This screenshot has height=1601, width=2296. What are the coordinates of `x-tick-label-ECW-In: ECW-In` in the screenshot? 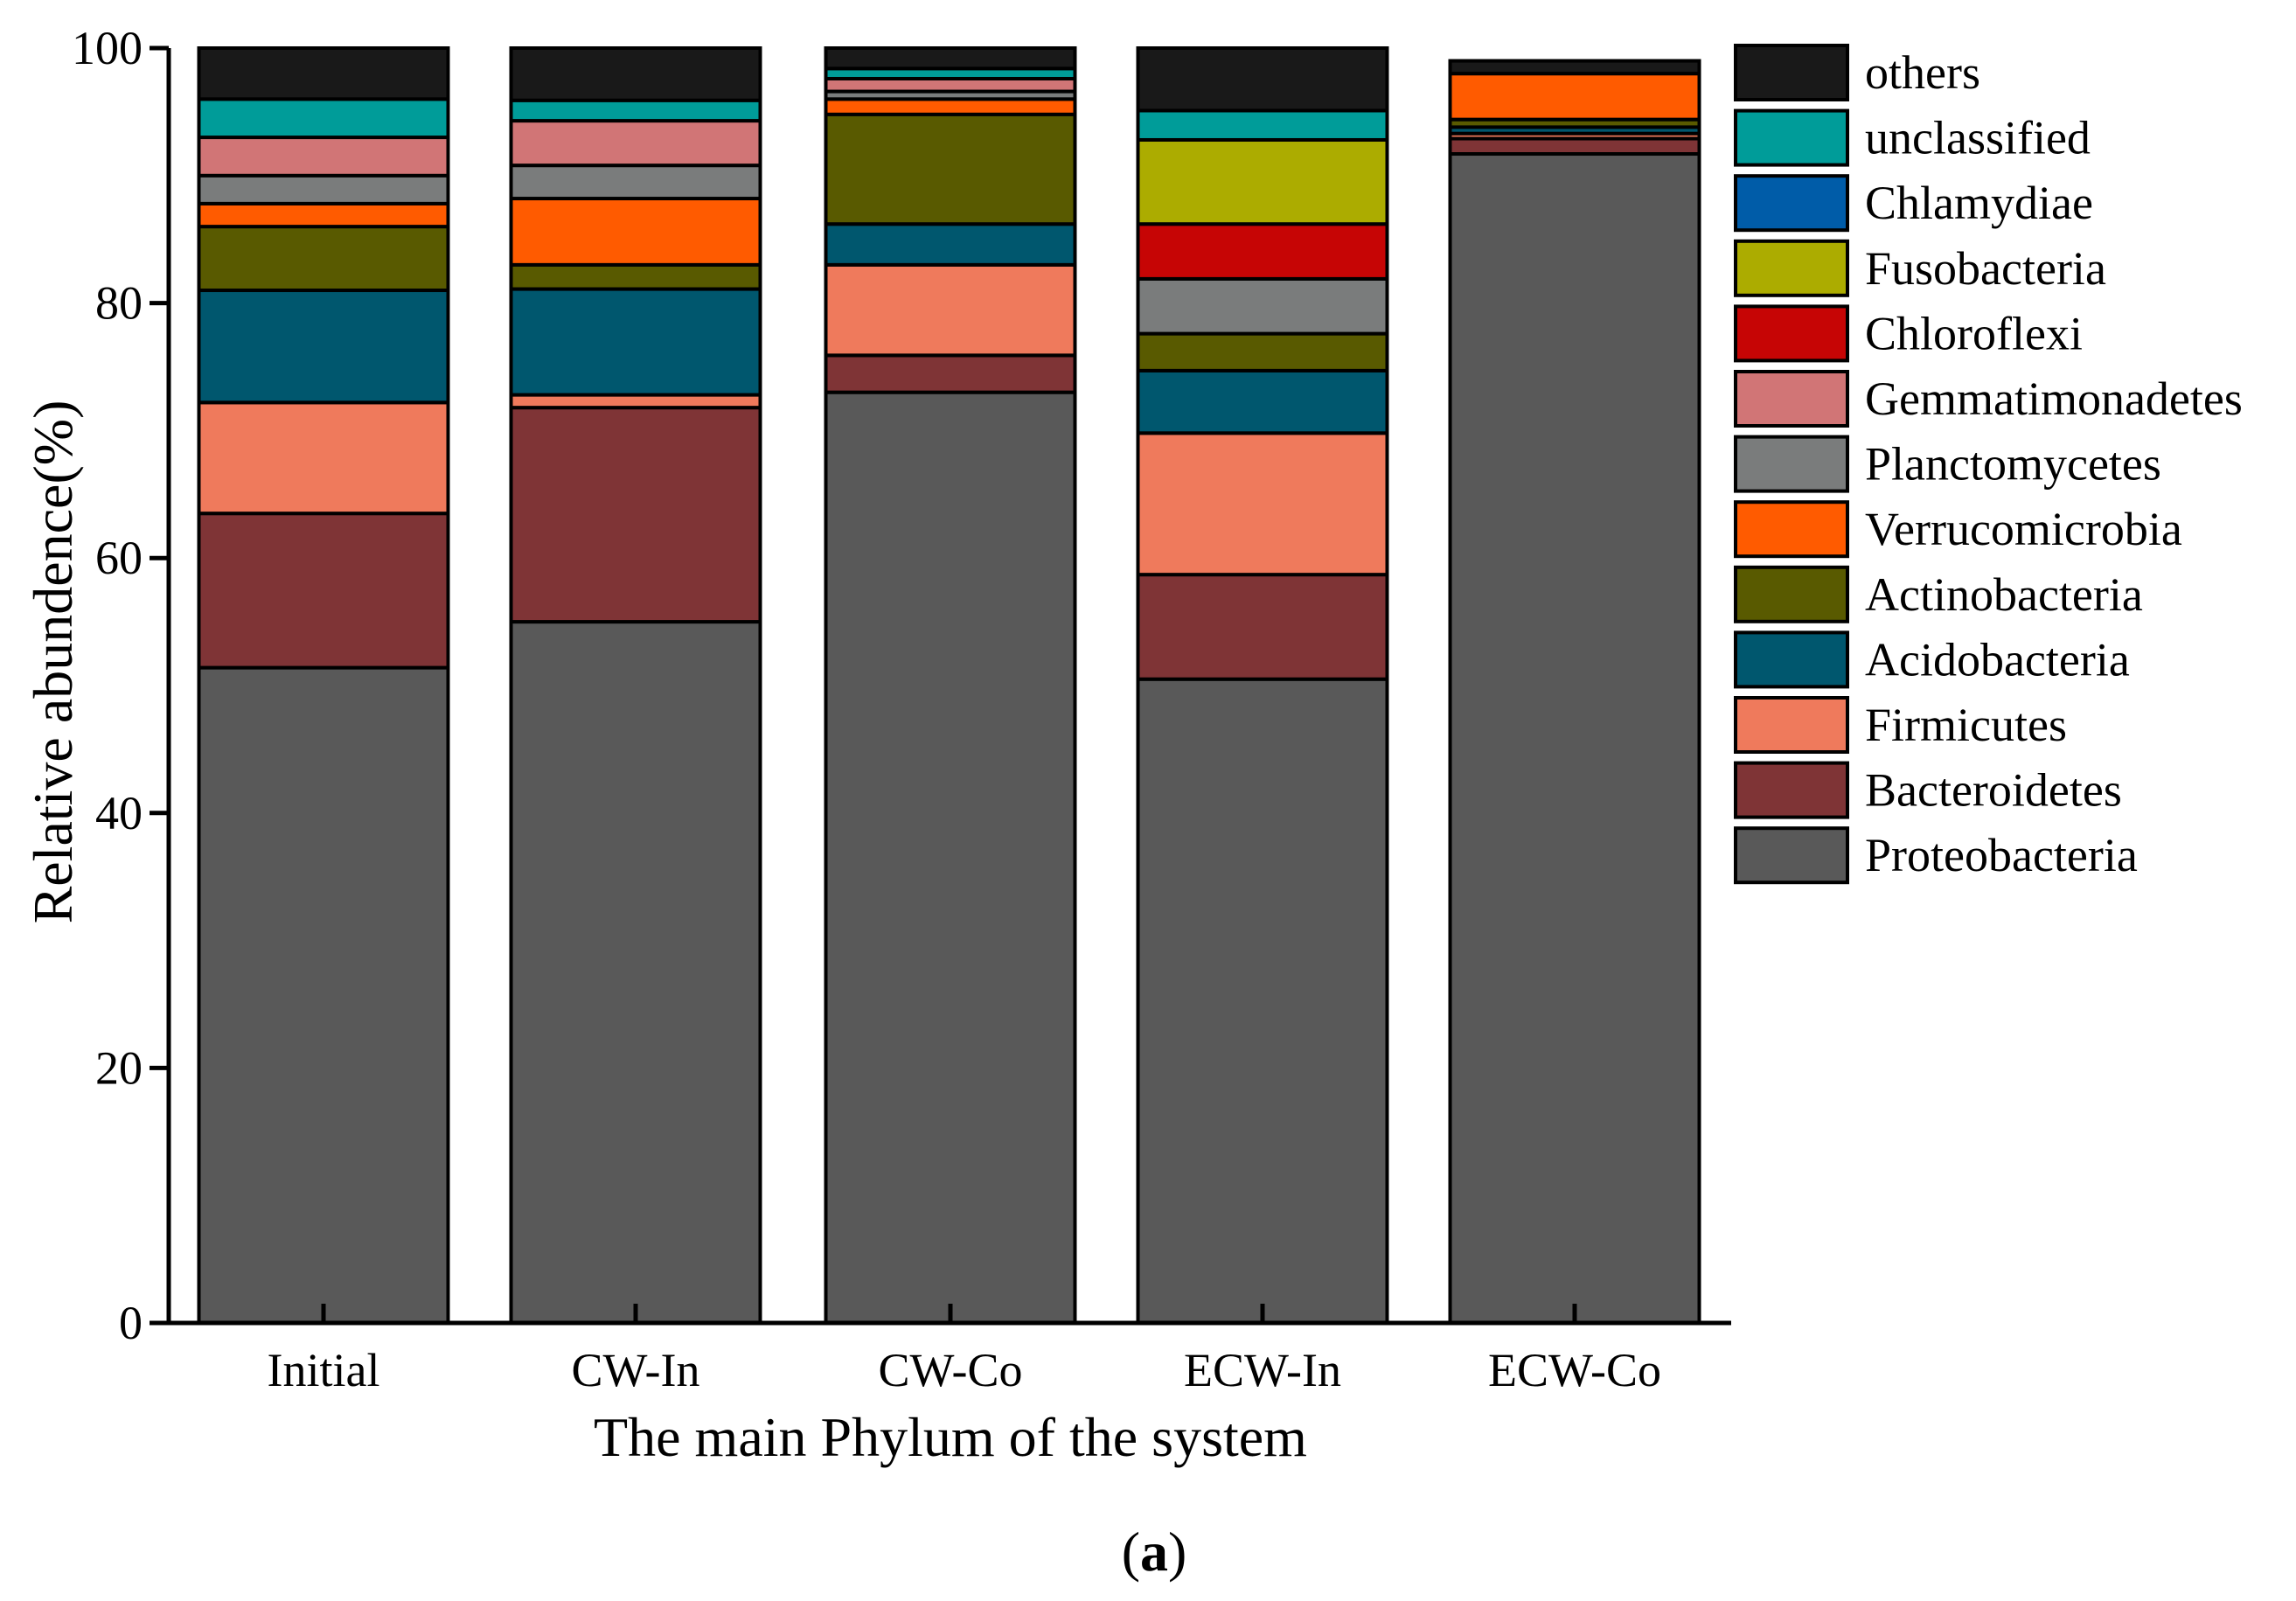 It's located at (1262, 1370).